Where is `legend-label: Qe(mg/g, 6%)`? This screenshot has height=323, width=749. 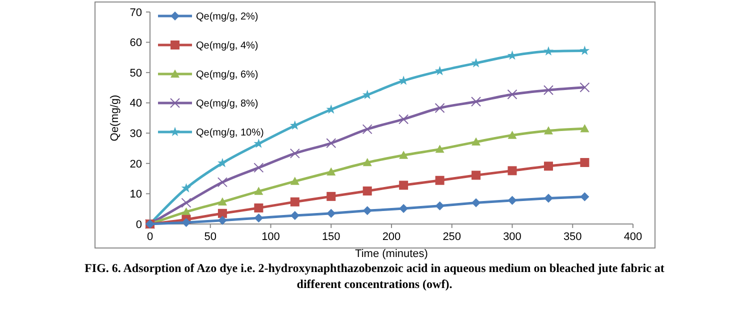 legend-label: Qe(mg/g, 6%) is located at coordinates (227, 75).